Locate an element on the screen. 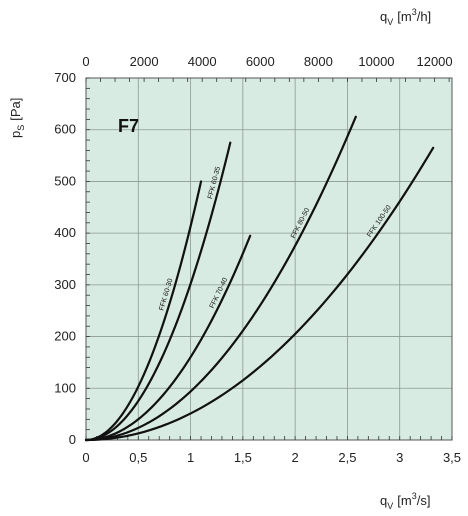 This screenshot has width=468, height=516. x-top-axis-title-close: /h] is located at coordinates (424, 16).